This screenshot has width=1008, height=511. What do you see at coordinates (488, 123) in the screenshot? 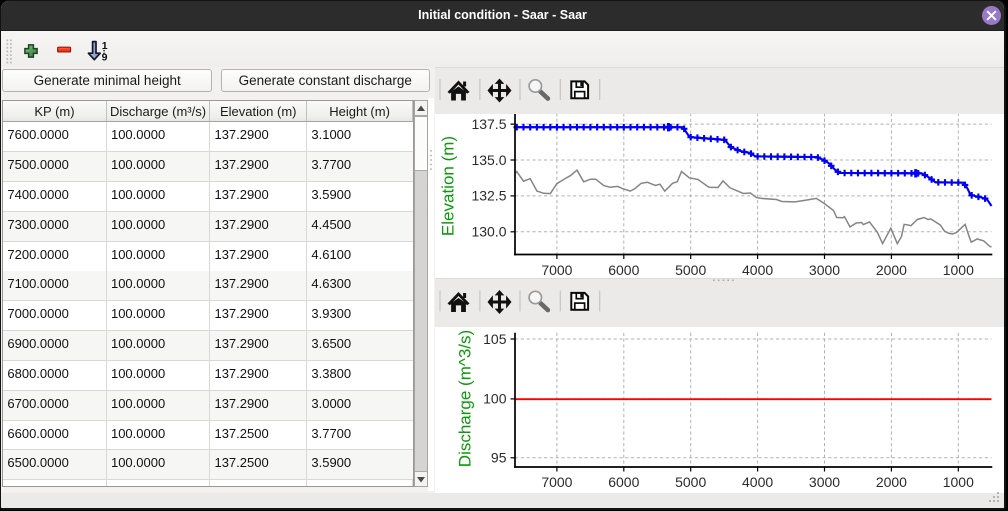
I see `svg-text: 137.5` at bounding box center [488, 123].